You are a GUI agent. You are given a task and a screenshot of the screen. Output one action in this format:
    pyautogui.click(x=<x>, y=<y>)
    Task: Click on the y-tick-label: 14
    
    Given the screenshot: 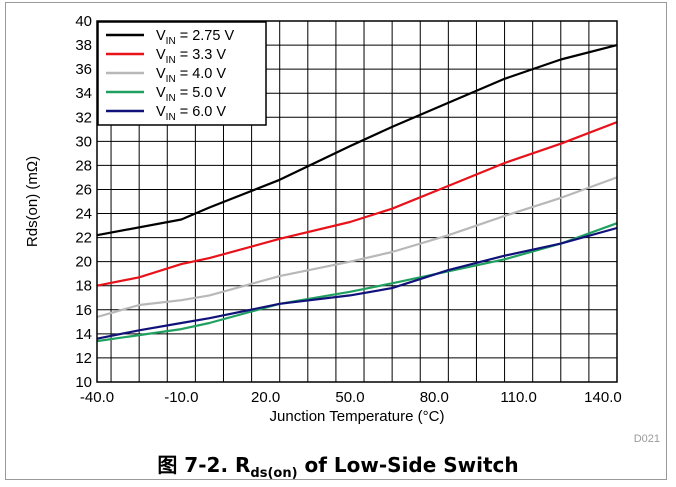 What is the action you would take?
    pyautogui.click(x=83, y=334)
    